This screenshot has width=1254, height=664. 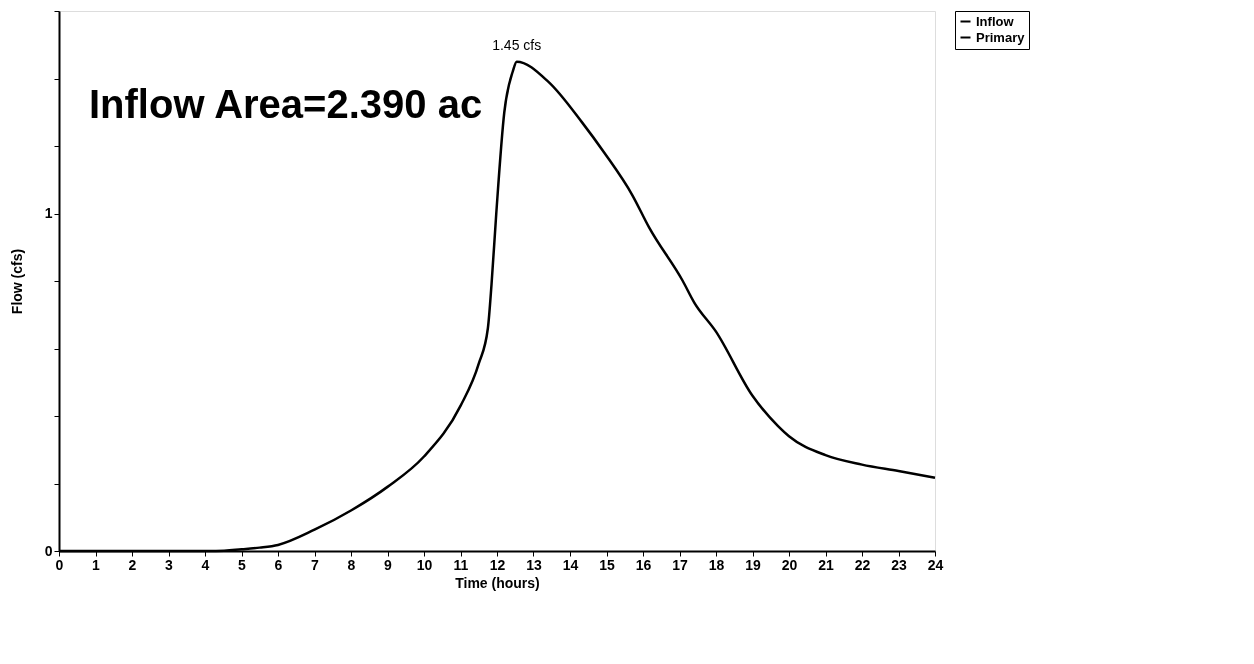 What do you see at coordinates (132, 564) in the screenshot?
I see `x-tick-label: 2` at bounding box center [132, 564].